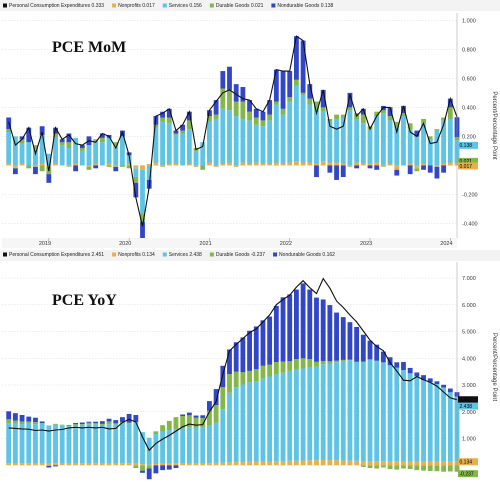  What do you see at coordinates (307, 255) in the screenshot?
I see `legend-label-4: Nondurable Goods 0.162` at bounding box center [307, 255].